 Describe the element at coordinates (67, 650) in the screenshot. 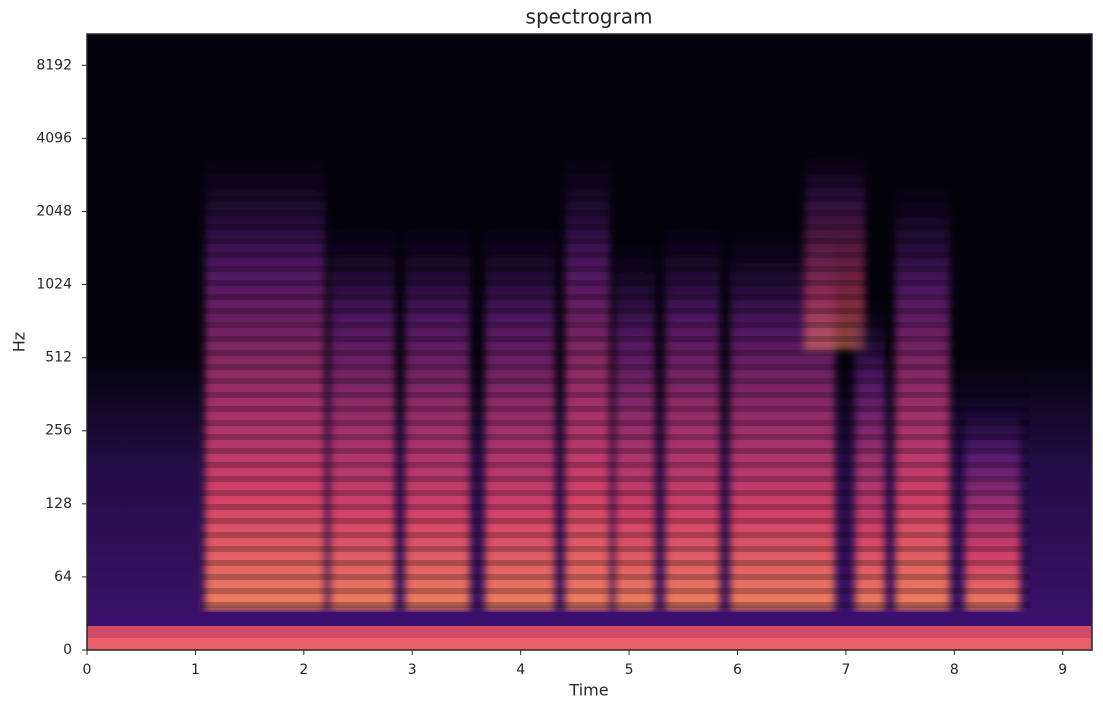

I see `y-tick-label: 0` at that location.